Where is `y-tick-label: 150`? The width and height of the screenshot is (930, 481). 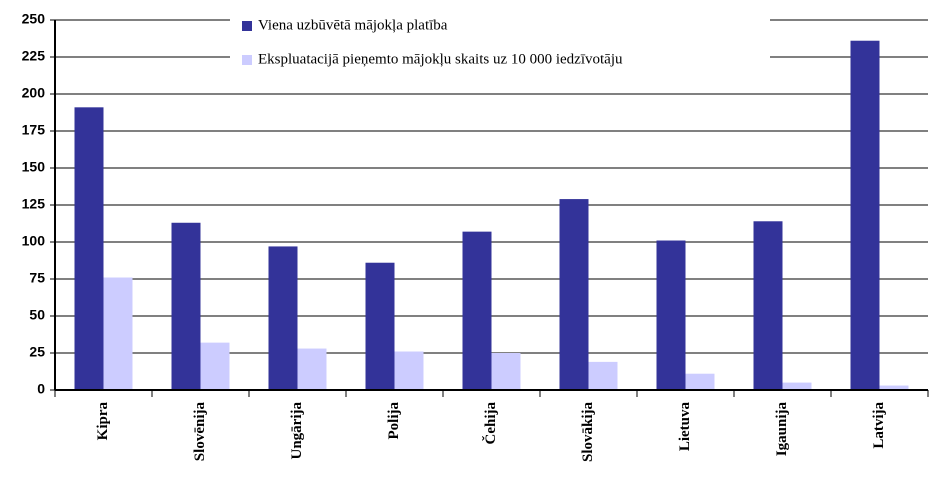
y-tick-label: 150 is located at coordinates (34, 167).